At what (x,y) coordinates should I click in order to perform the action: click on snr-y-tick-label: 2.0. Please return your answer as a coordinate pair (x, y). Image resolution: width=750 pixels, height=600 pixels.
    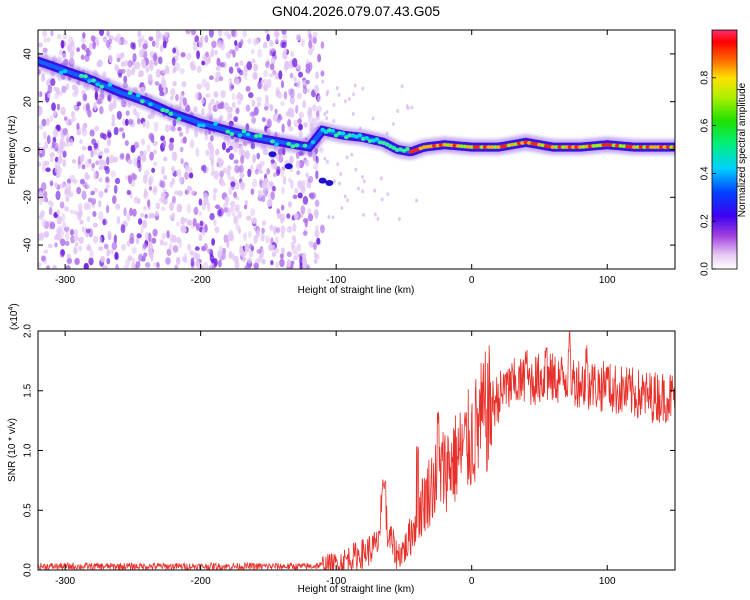
    Looking at the image, I should click on (28, 331).